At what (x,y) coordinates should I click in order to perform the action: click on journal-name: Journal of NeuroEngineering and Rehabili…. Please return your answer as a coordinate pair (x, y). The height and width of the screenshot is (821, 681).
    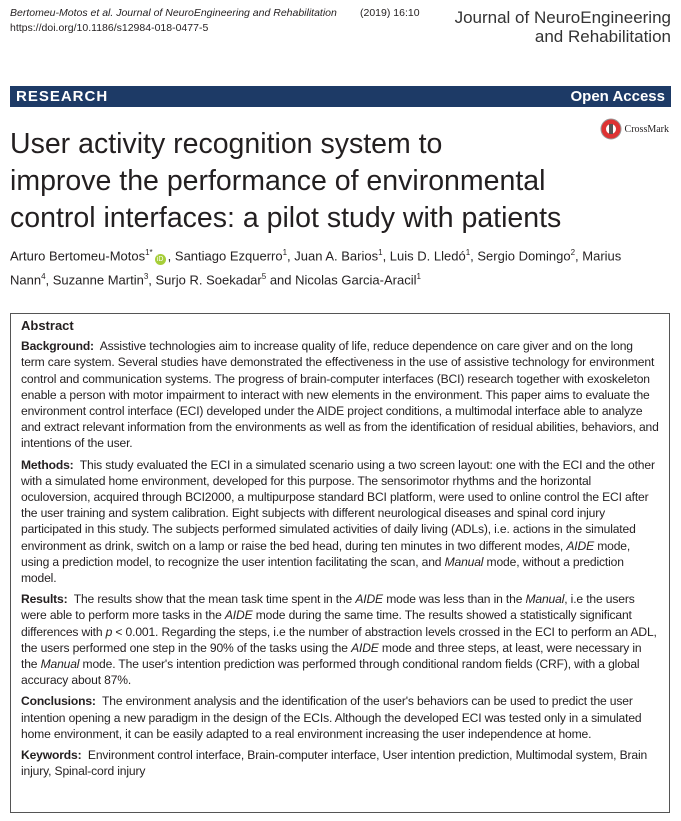
    Looking at the image, I should click on (563, 27).